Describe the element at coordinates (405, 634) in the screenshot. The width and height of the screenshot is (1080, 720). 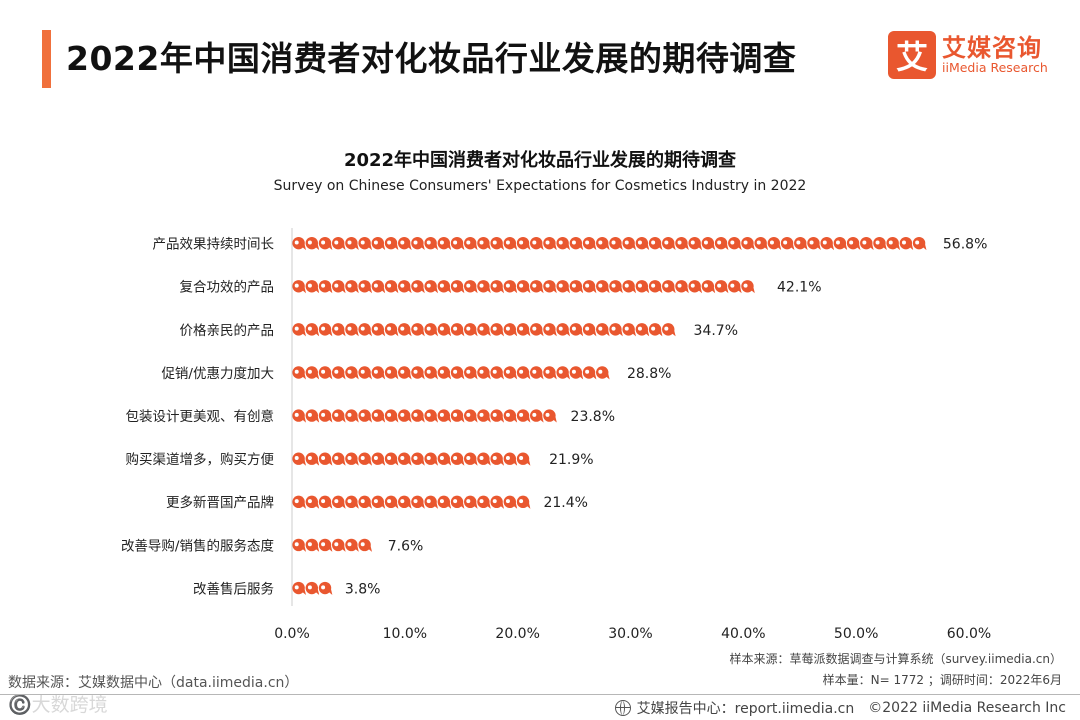
I see `x-tick-label: 10.0%` at that location.